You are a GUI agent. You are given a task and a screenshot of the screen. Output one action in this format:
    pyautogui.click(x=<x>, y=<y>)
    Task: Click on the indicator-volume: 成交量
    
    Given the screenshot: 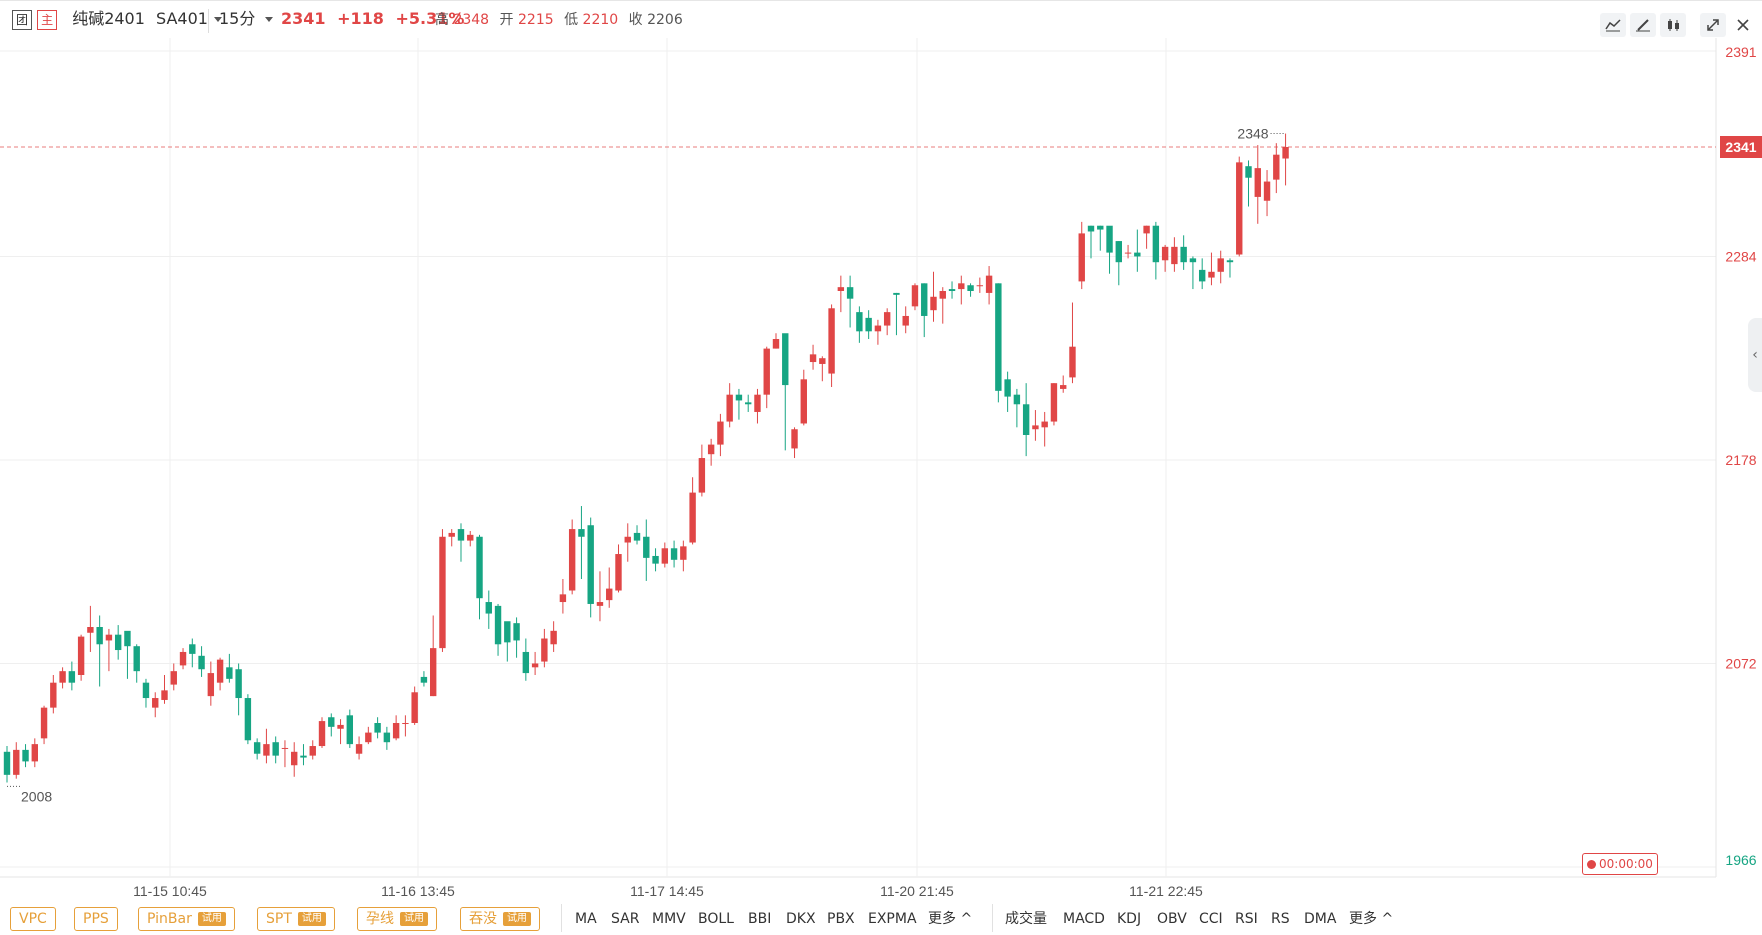 What is the action you would take?
    pyautogui.click(x=1026, y=919)
    